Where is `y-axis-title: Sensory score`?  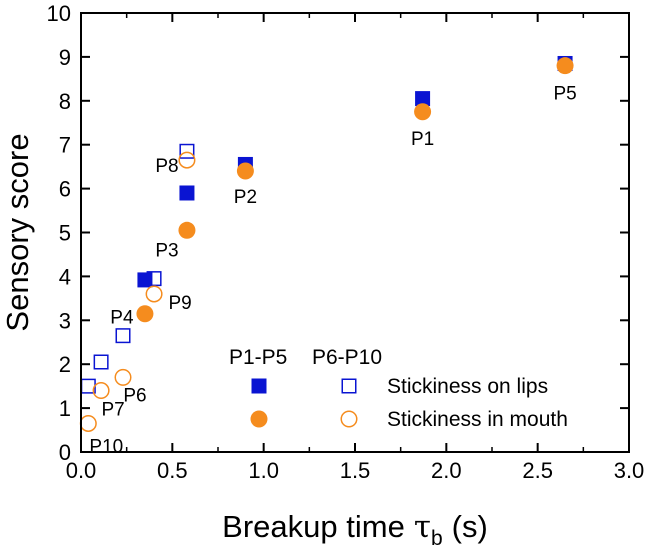 y-axis-title: Sensory score is located at coordinates (17, 232).